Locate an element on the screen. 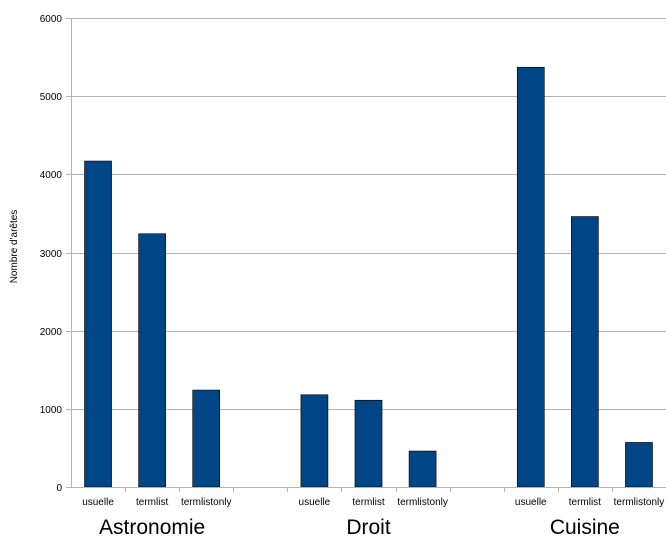 This screenshot has height=541, width=666. bar-droit-usuelle is located at coordinates (314, 441).